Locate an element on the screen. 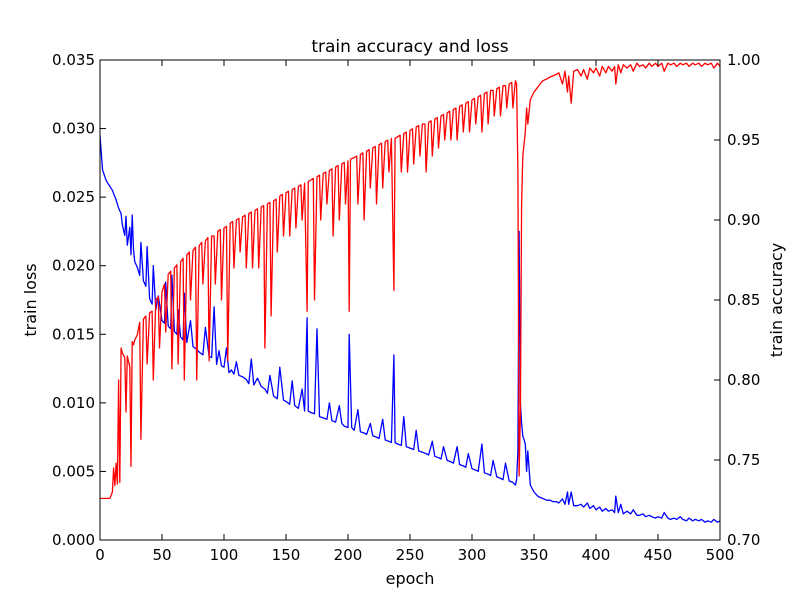 Image resolution: width=800 pixels, height=605 pixels. y-tick-label-right: 0.90 is located at coordinates (743, 220).